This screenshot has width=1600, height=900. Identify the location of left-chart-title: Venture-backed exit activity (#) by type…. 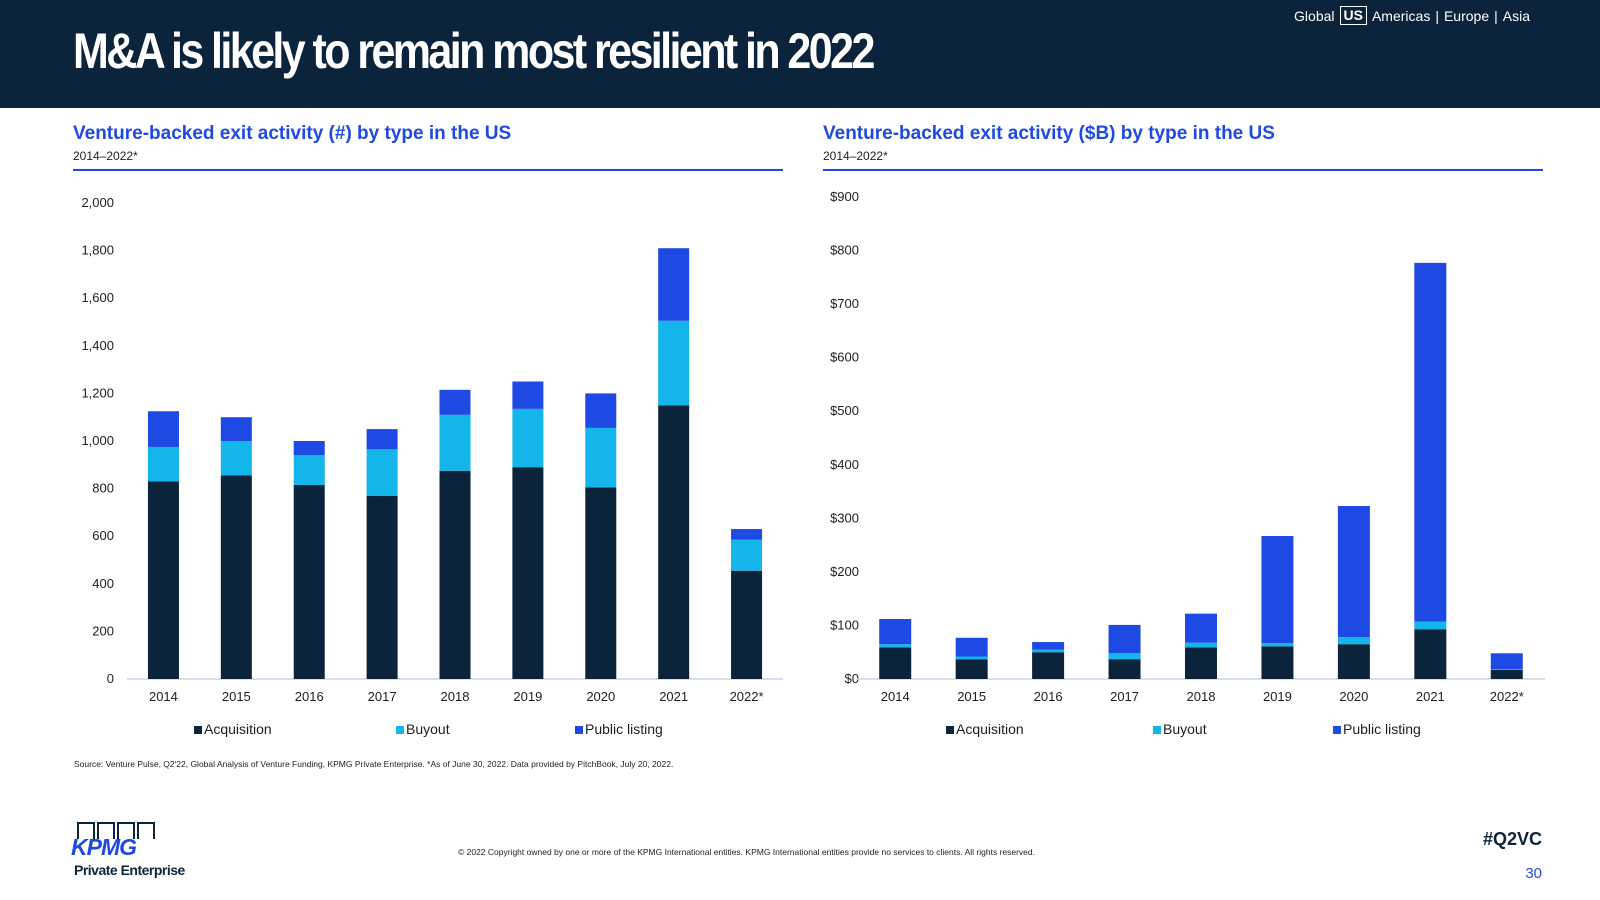
(292, 133).